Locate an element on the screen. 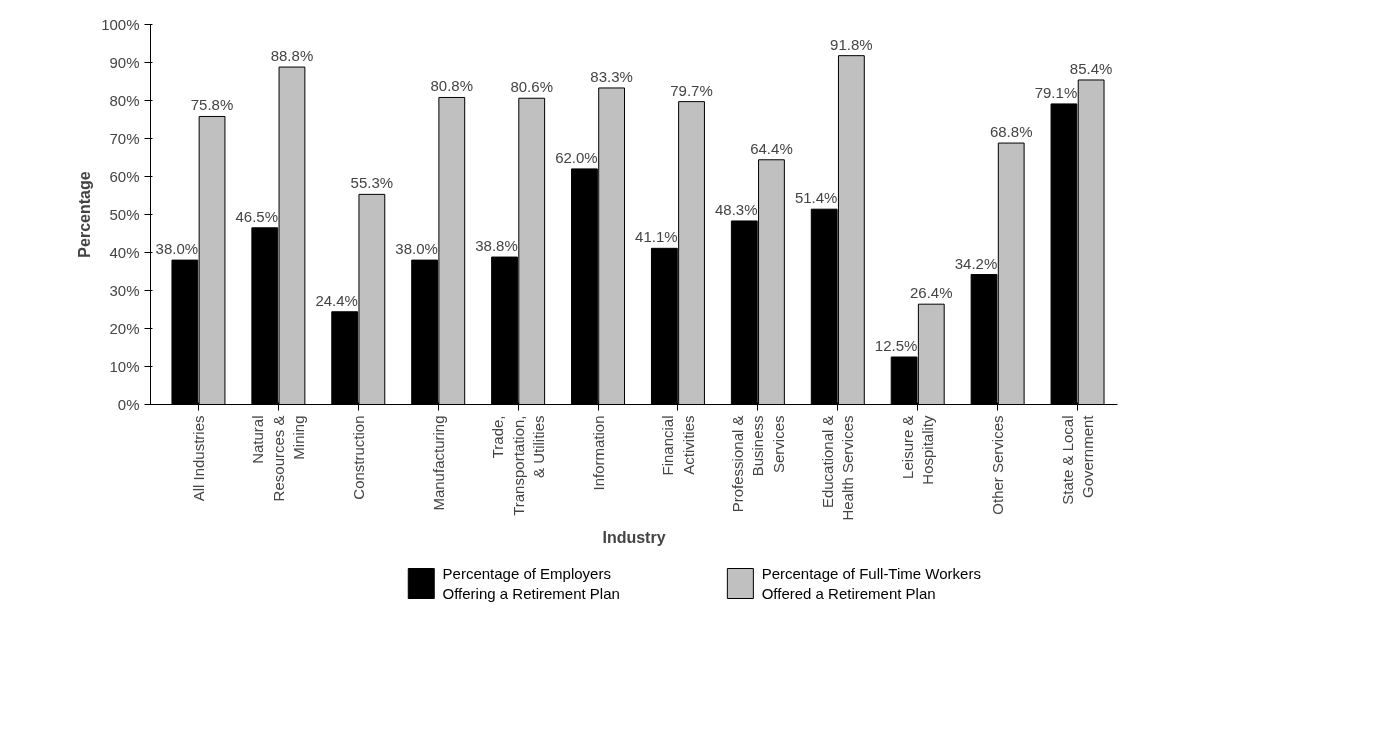 The height and width of the screenshot is (736, 1384). data-label: 48.3% is located at coordinates (736, 209).